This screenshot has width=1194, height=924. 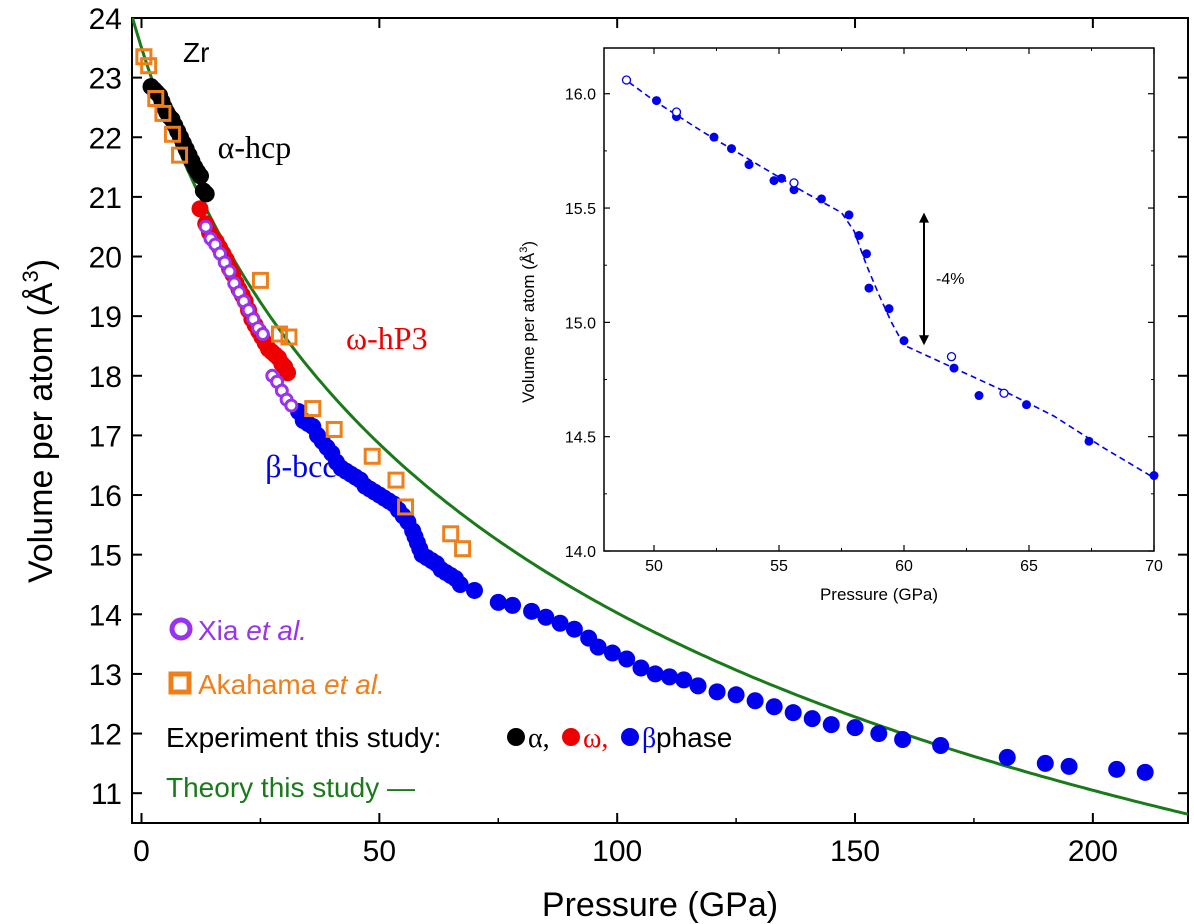 I want to click on inset-y-axis-label-superscript: 3, so click(x=524, y=250).